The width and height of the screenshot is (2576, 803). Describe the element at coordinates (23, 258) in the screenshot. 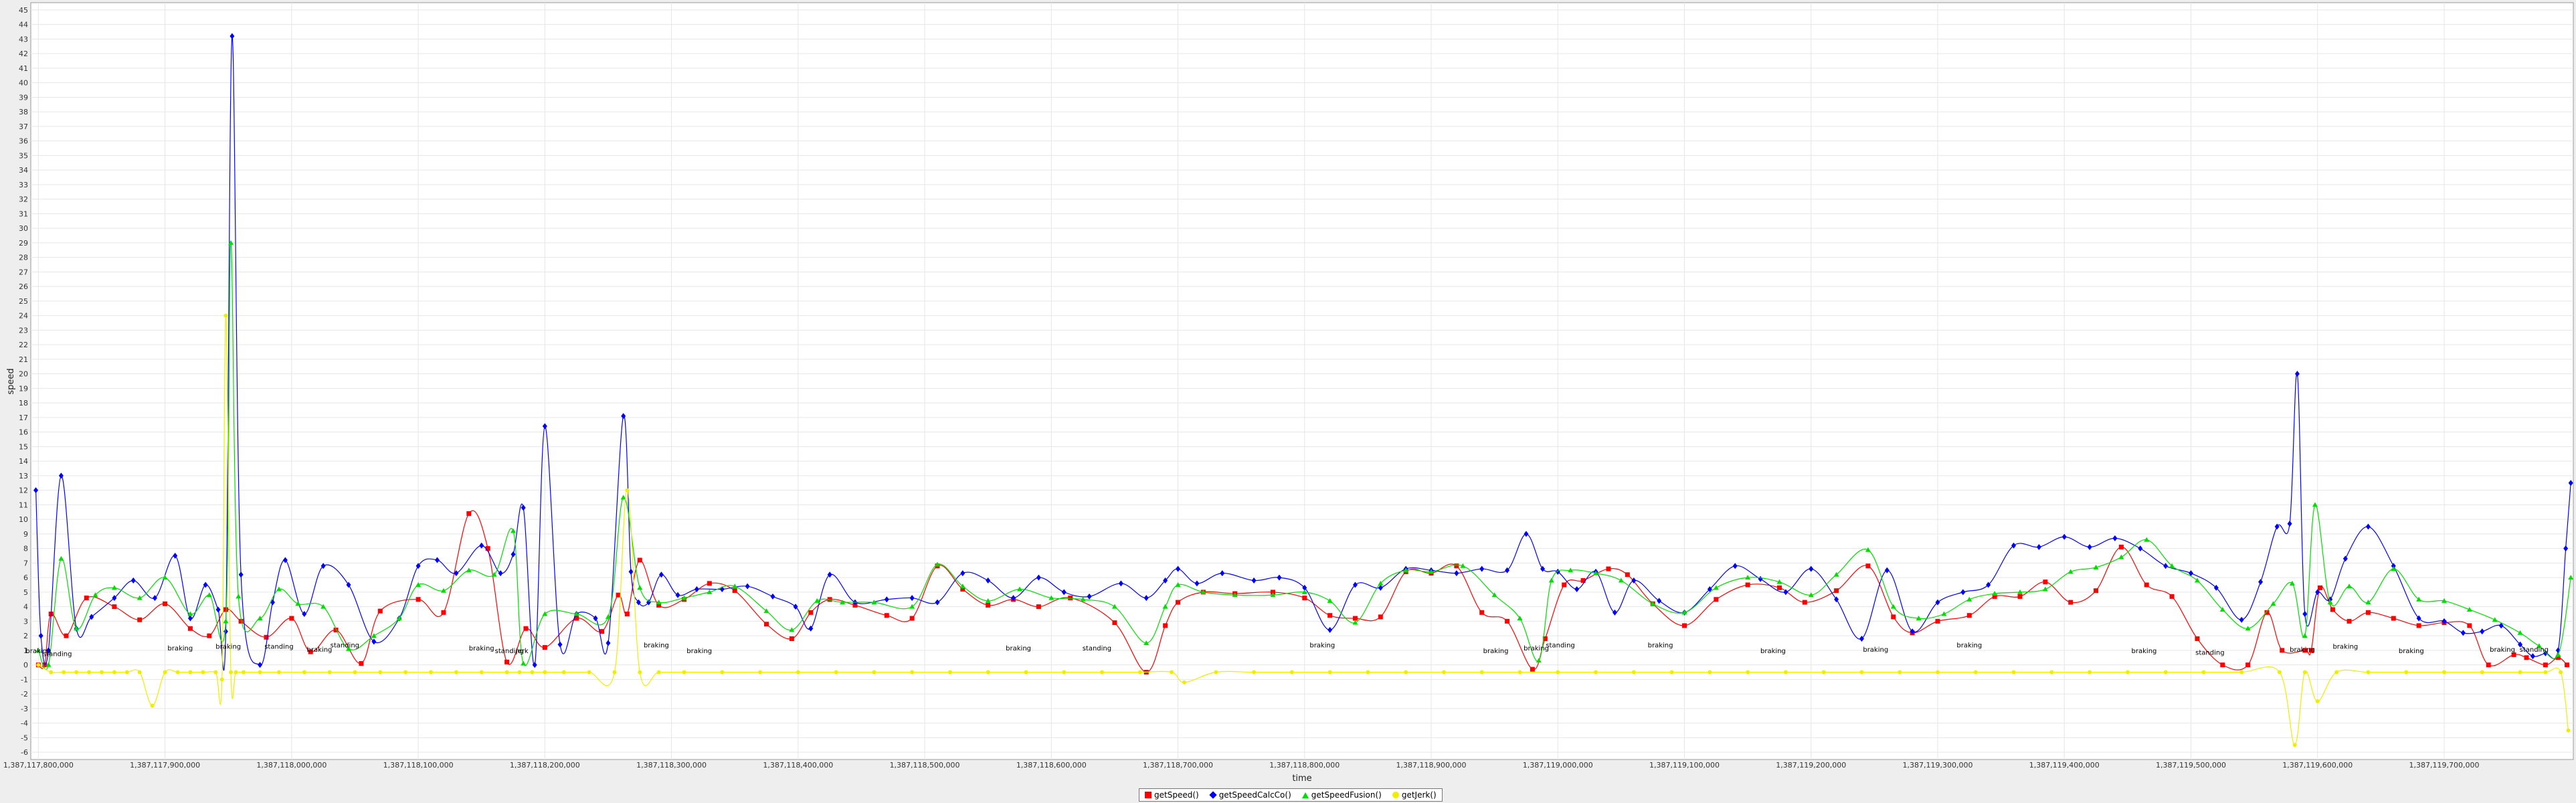

I see `y-tick-label: 28` at that location.